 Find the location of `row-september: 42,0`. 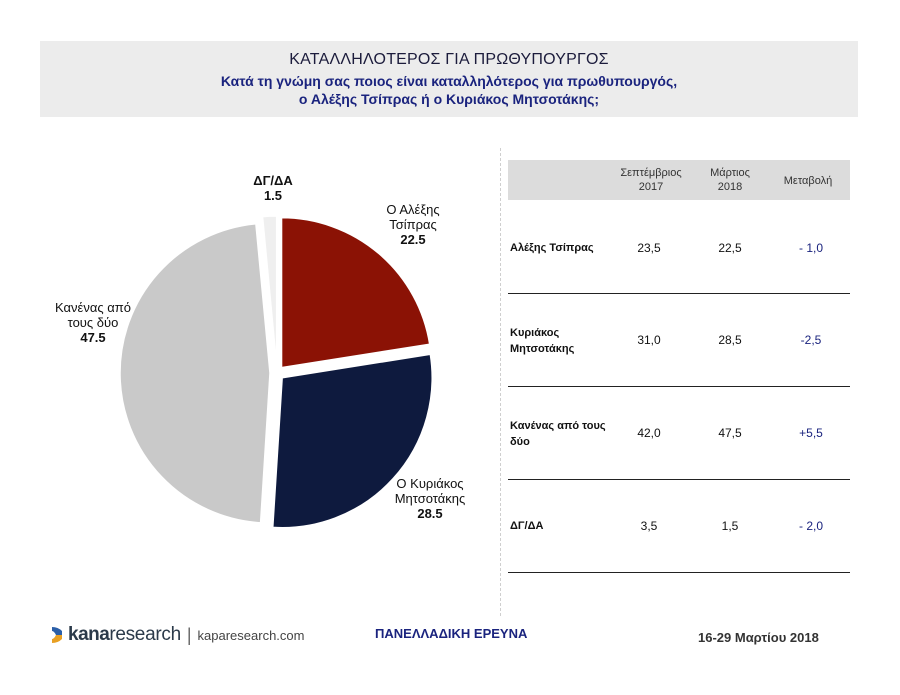

row-september: 42,0 is located at coordinates (649, 433).